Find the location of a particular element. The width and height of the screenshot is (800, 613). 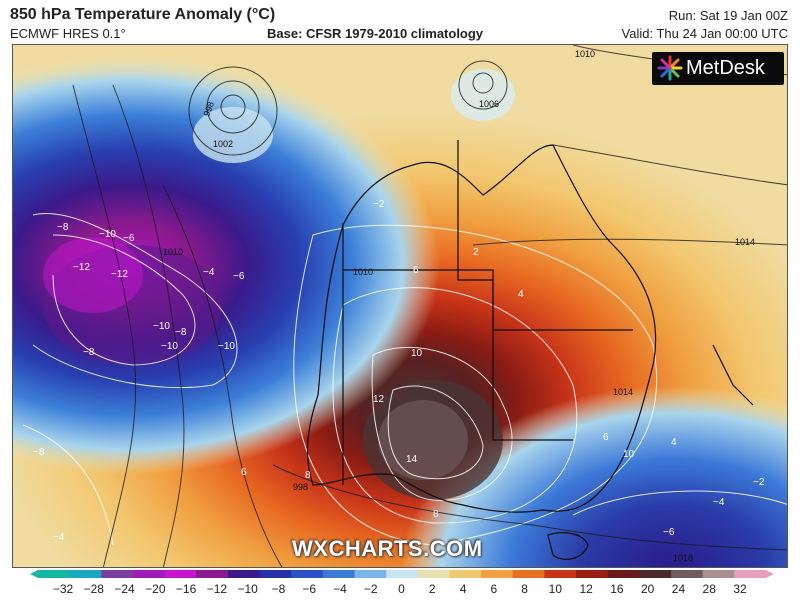

isobar-label: 1006 is located at coordinates (489, 104).